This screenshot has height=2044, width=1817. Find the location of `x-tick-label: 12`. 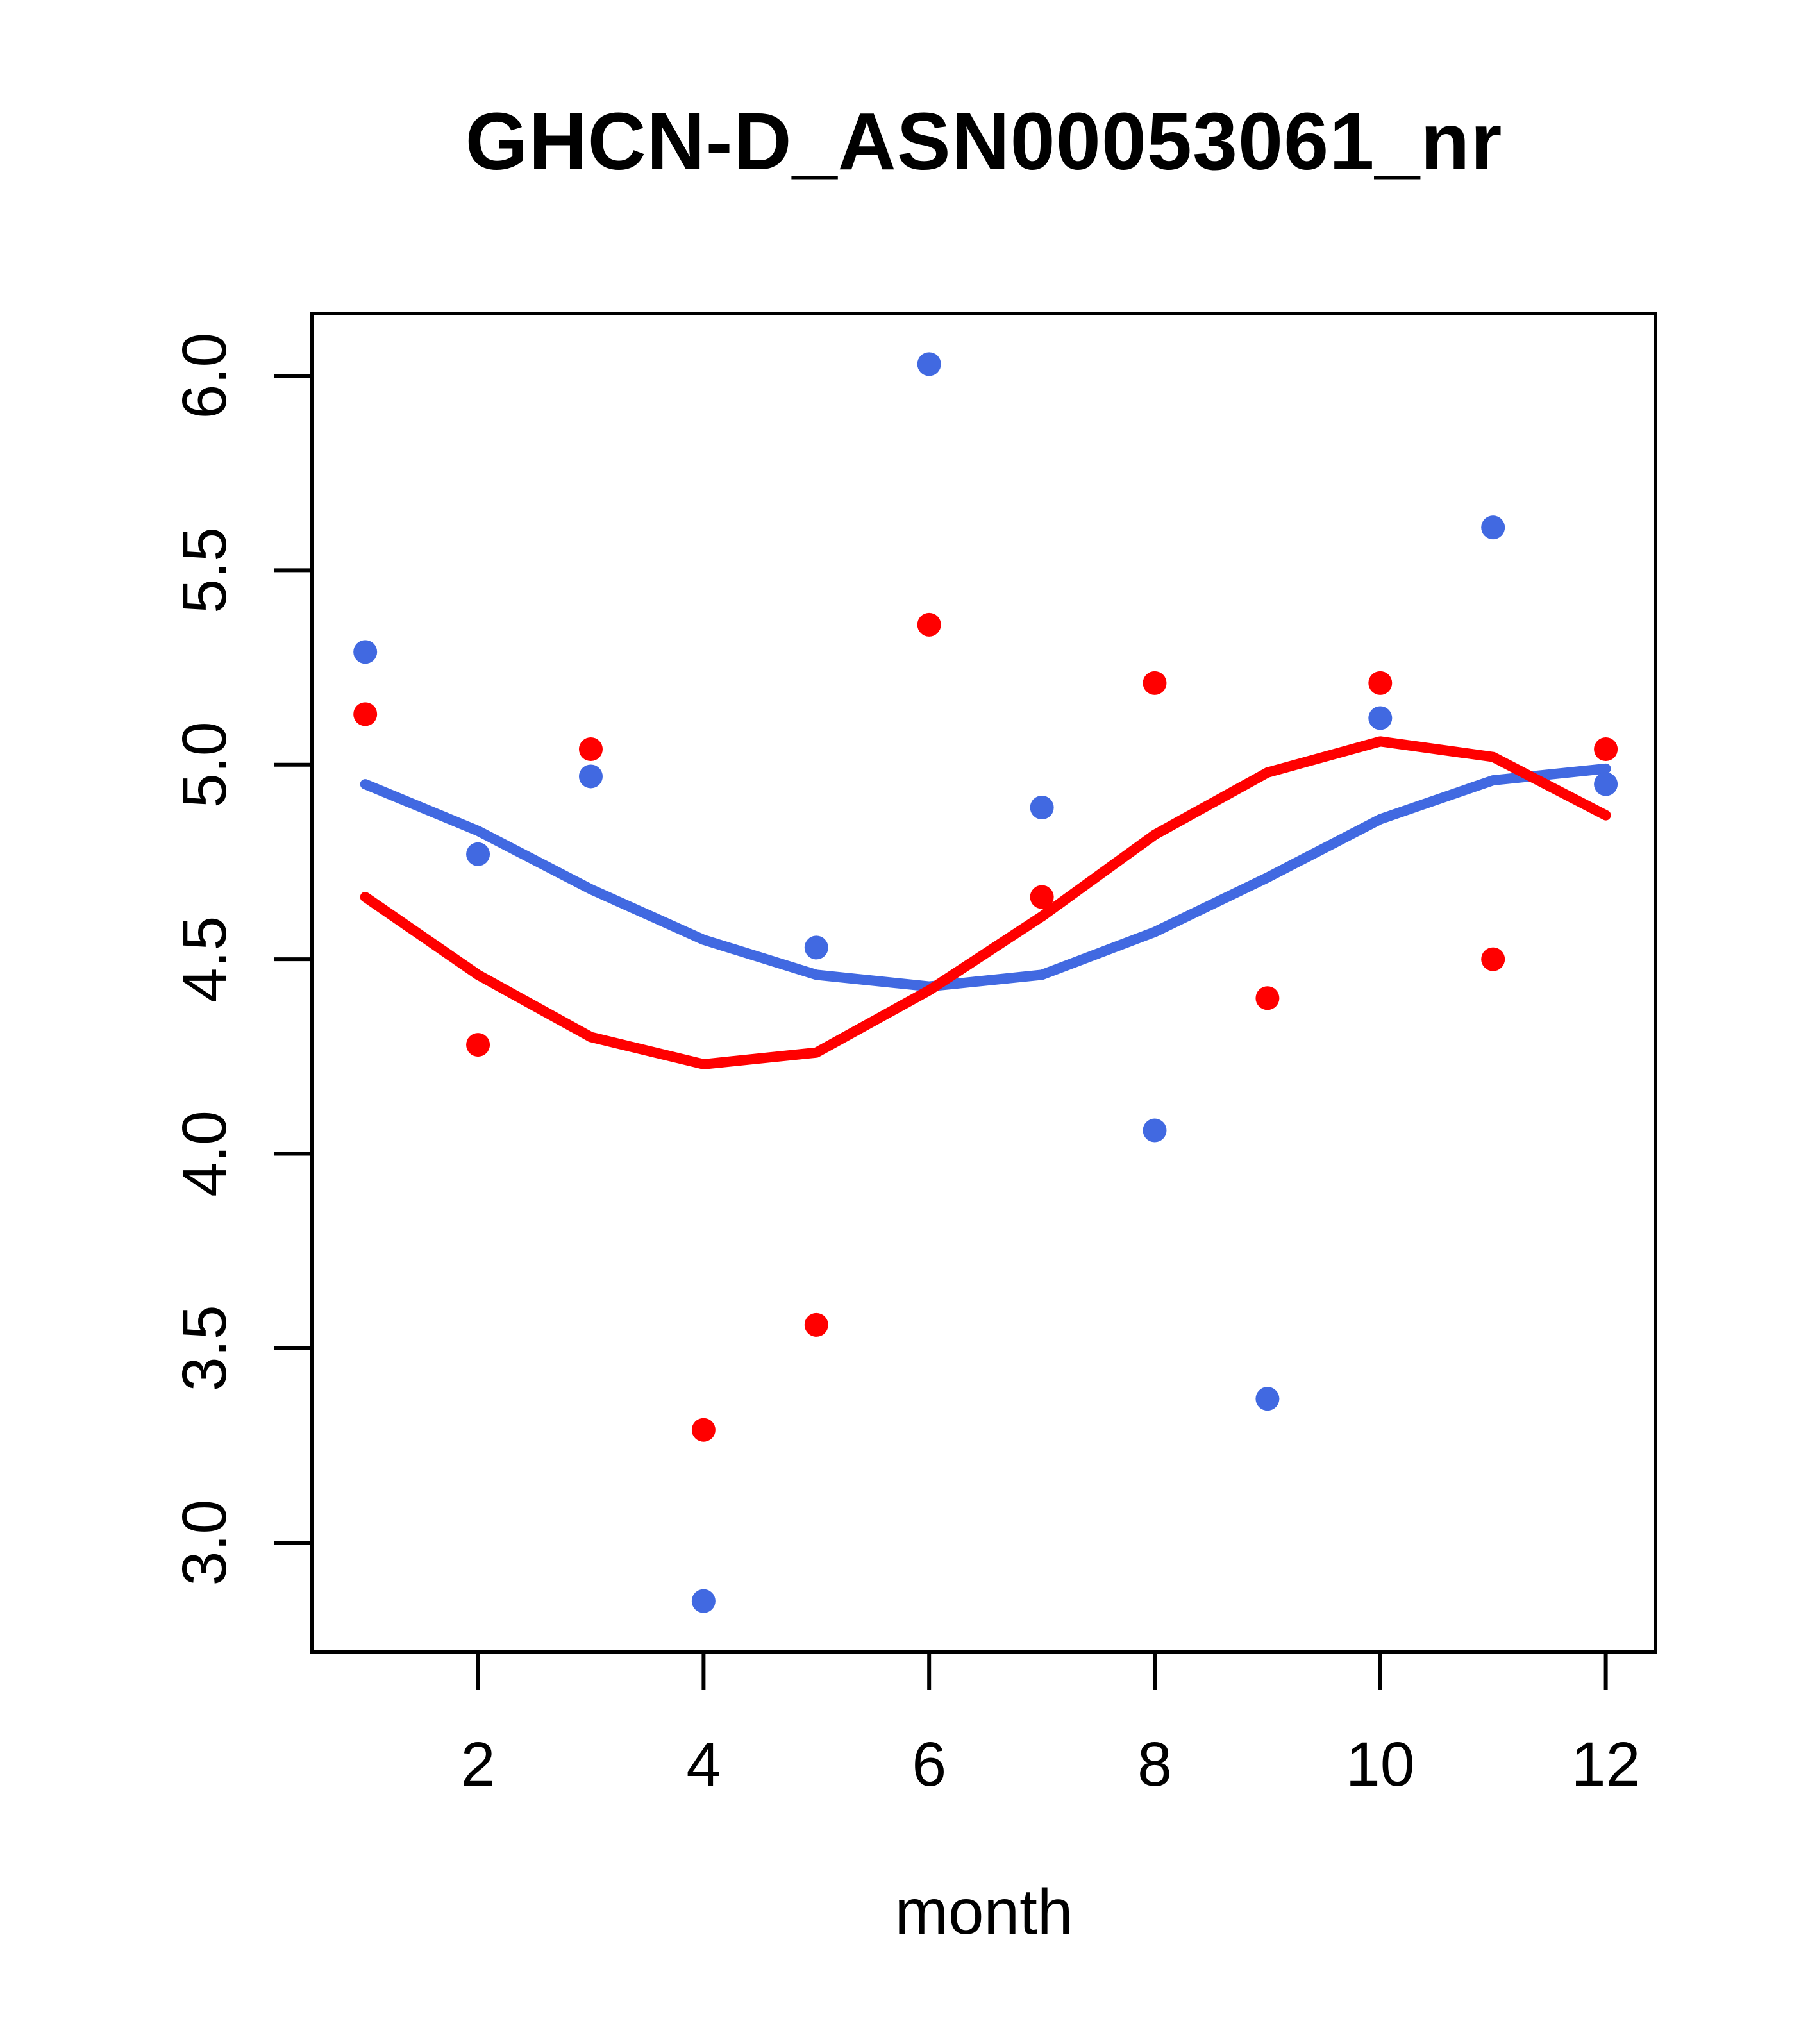

x-tick-label: 12 is located at coordinates (1606, 1764).